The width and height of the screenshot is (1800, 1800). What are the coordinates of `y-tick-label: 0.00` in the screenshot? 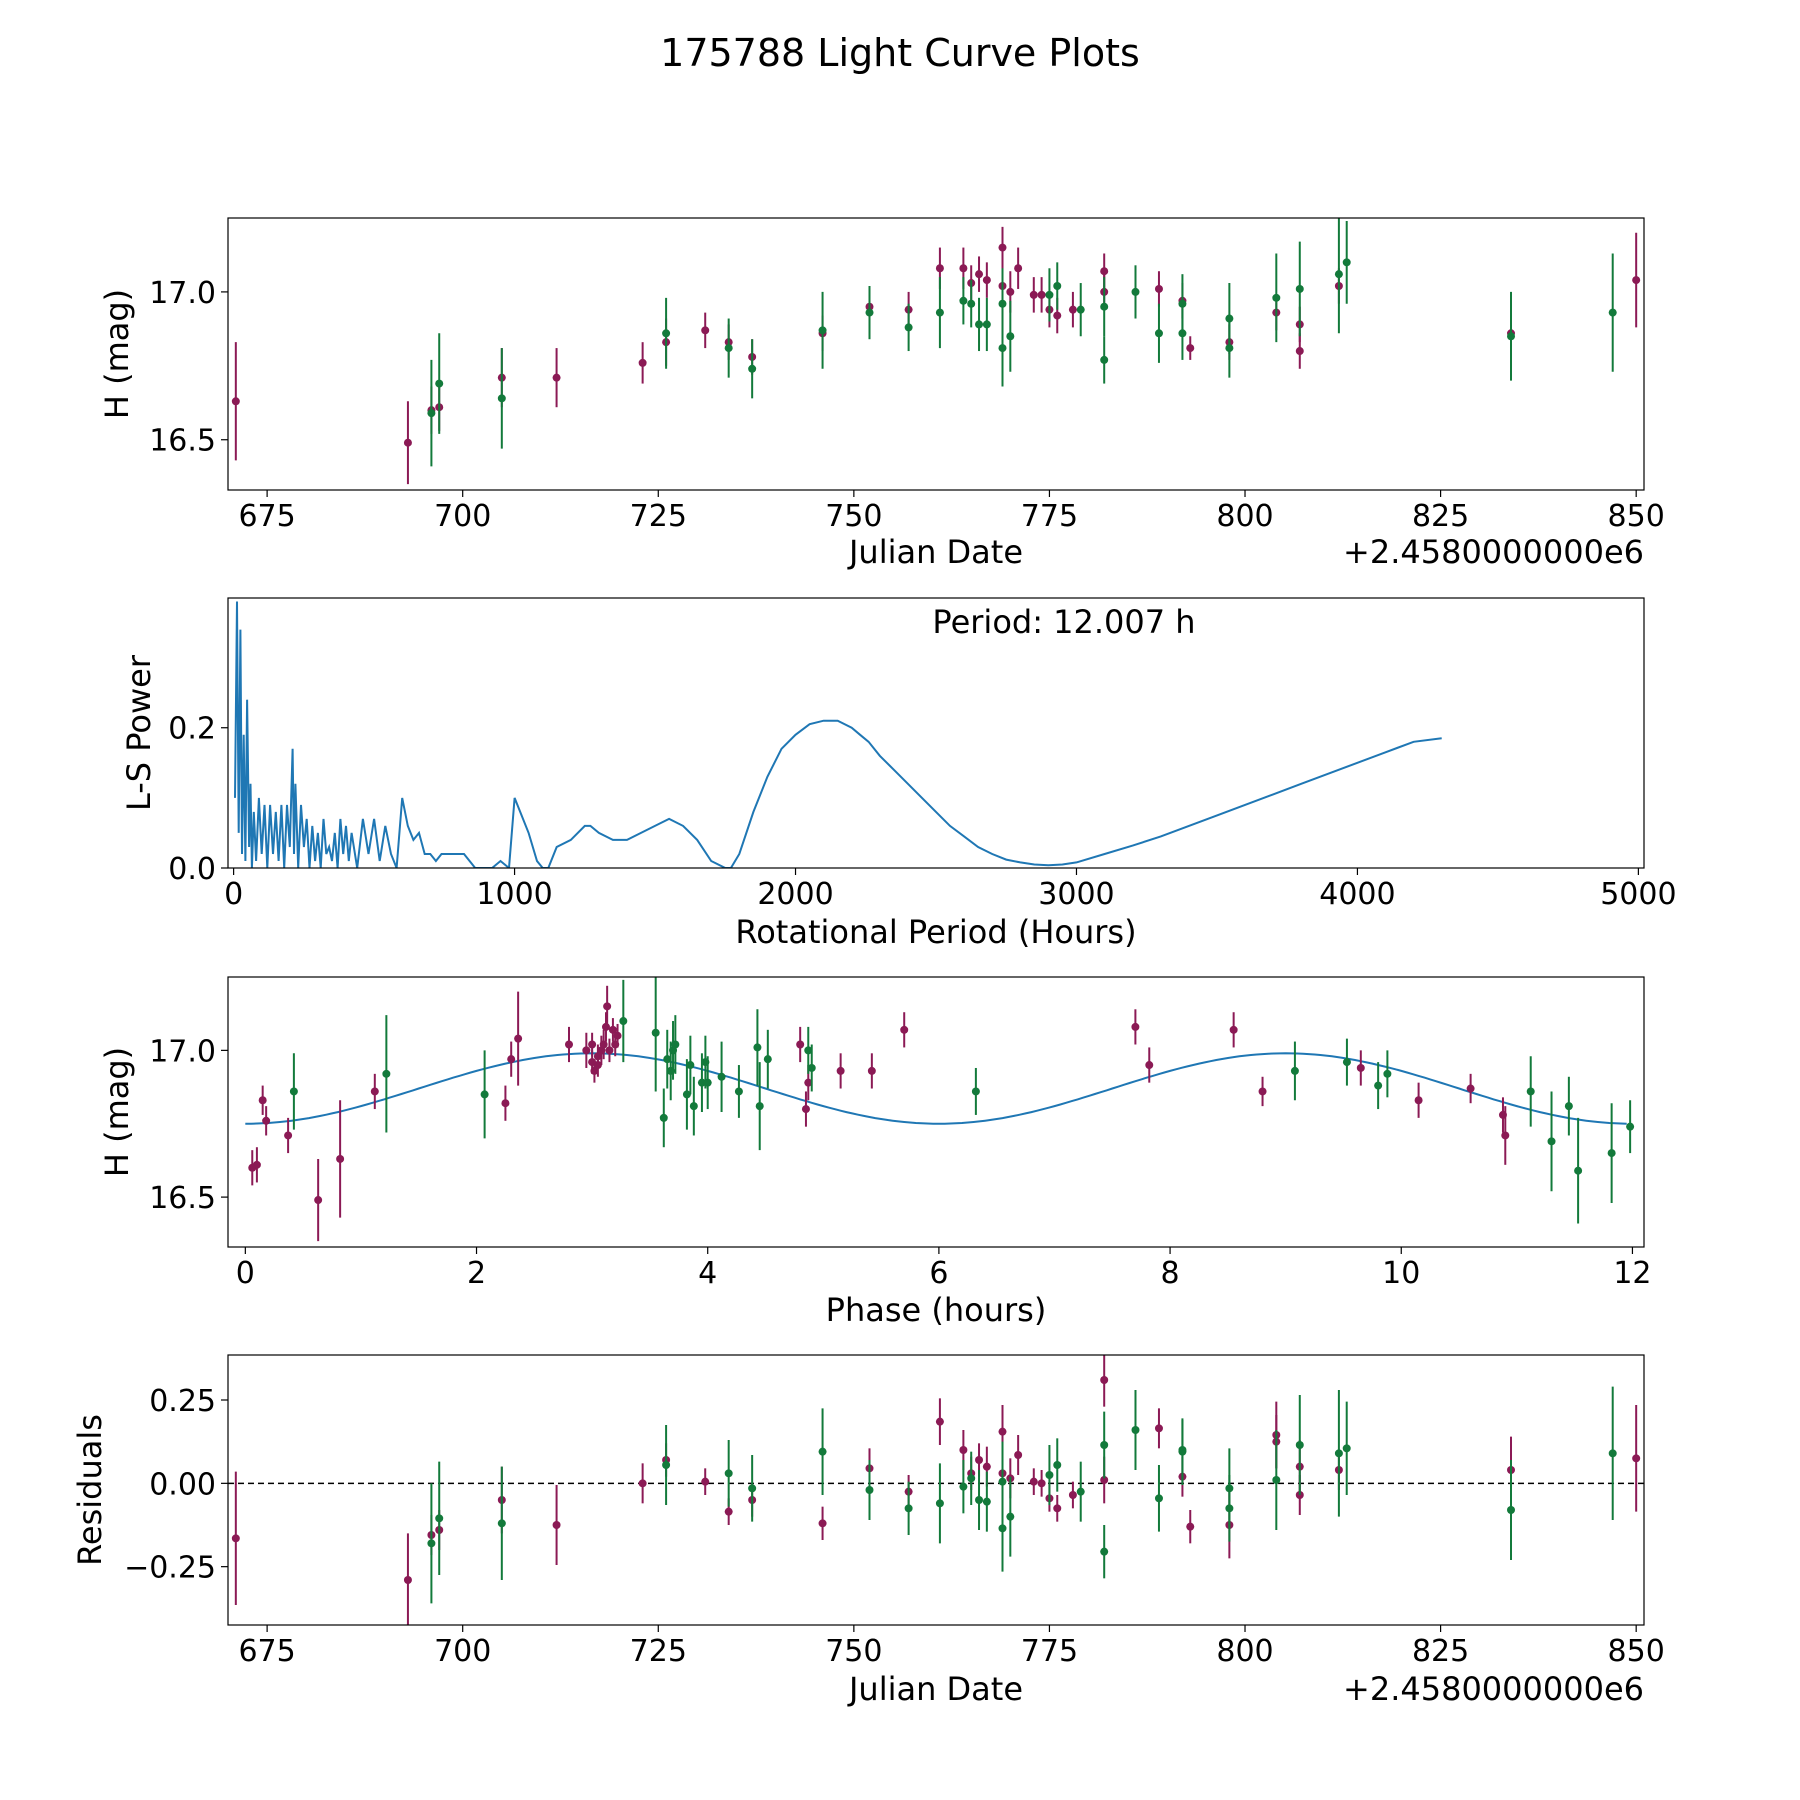 It's located at (182, 1484).